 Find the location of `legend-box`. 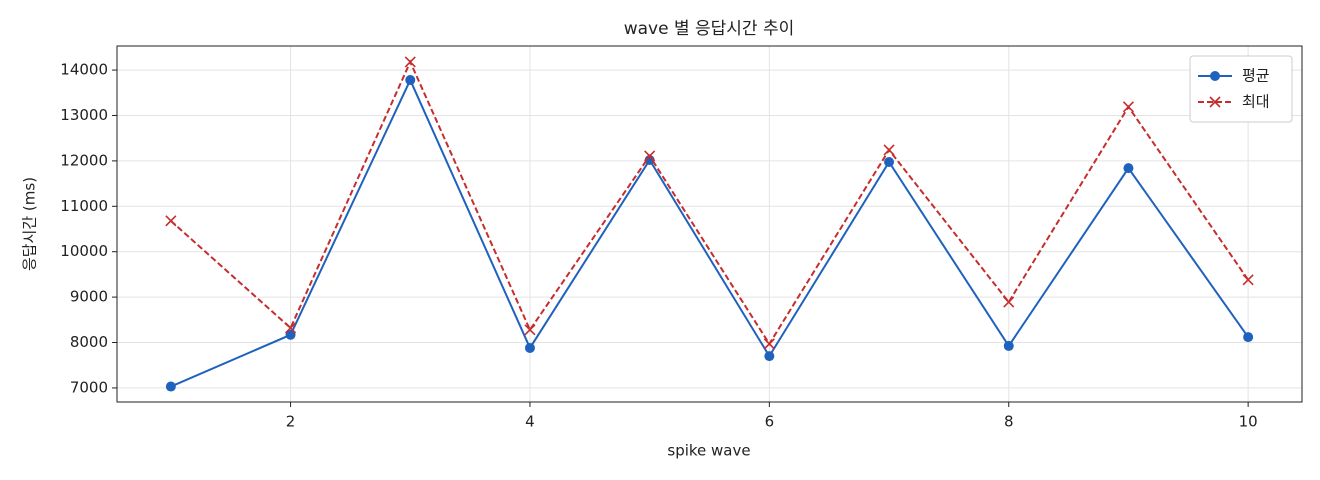

legend-box is located at coordinates (1241, 89).